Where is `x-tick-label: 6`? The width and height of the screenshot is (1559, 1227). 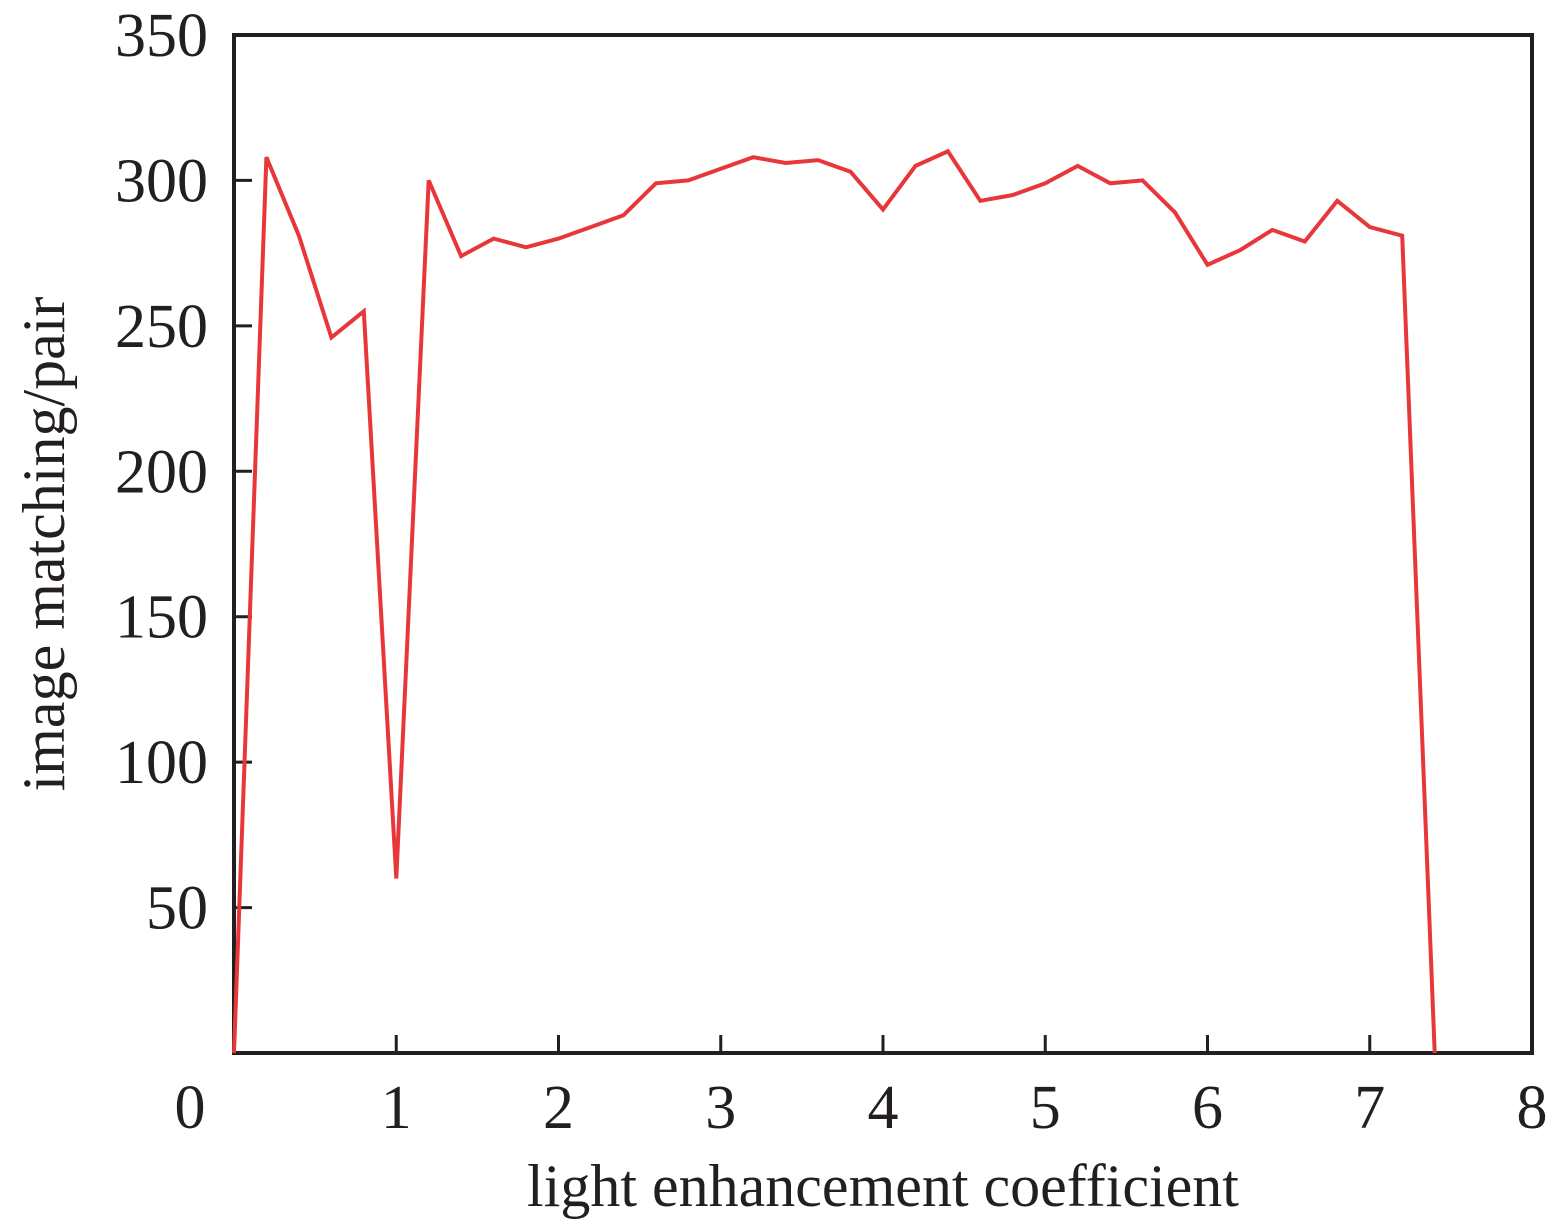
x-tick-label: 6 is located at coordinates (1207, 1108).